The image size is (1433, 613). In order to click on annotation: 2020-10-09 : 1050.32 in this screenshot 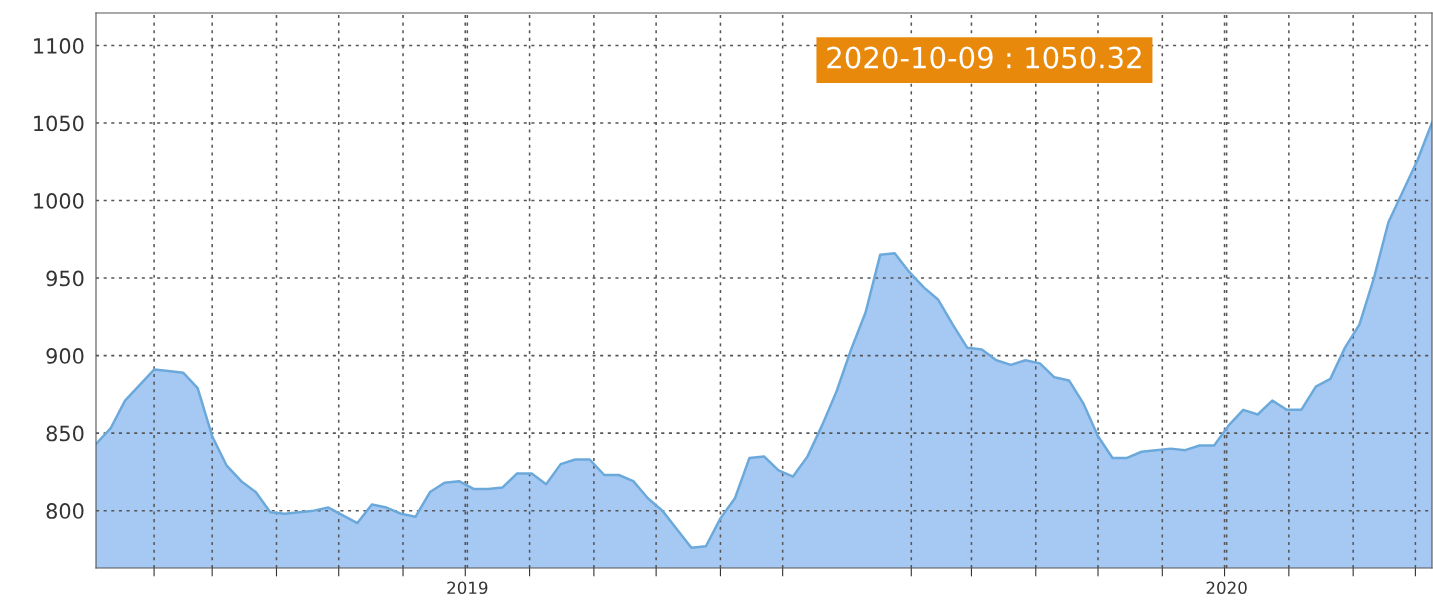, I will do `click(984, 57)`.